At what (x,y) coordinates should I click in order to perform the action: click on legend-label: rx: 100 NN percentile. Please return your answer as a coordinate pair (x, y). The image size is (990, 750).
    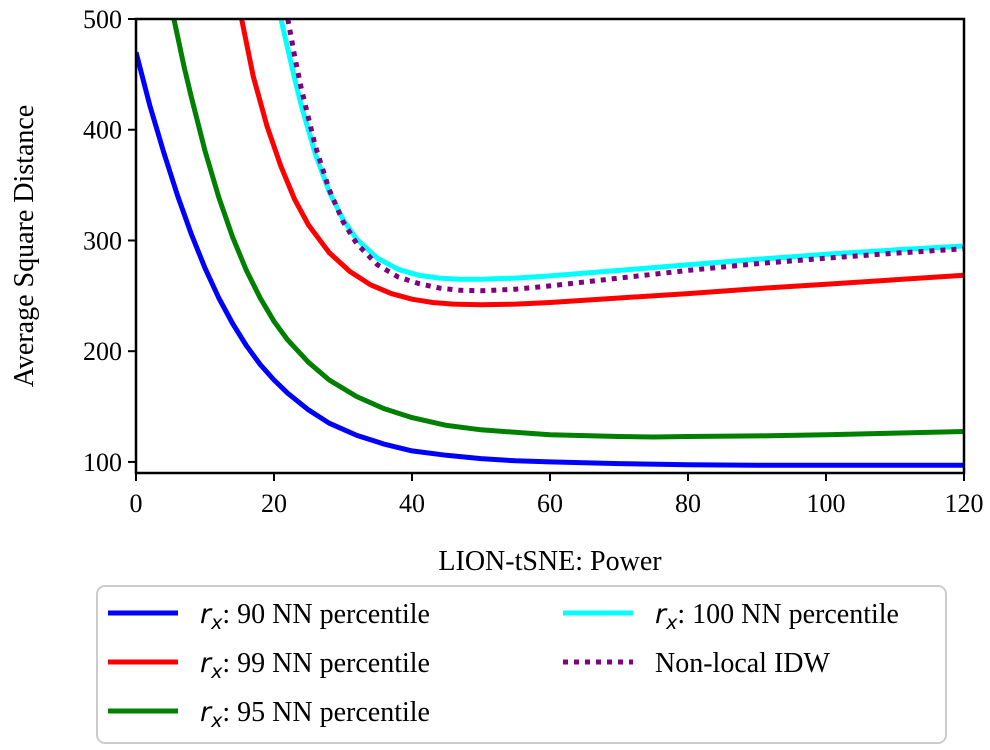
    Looking at the image, I should click on (777, 616).